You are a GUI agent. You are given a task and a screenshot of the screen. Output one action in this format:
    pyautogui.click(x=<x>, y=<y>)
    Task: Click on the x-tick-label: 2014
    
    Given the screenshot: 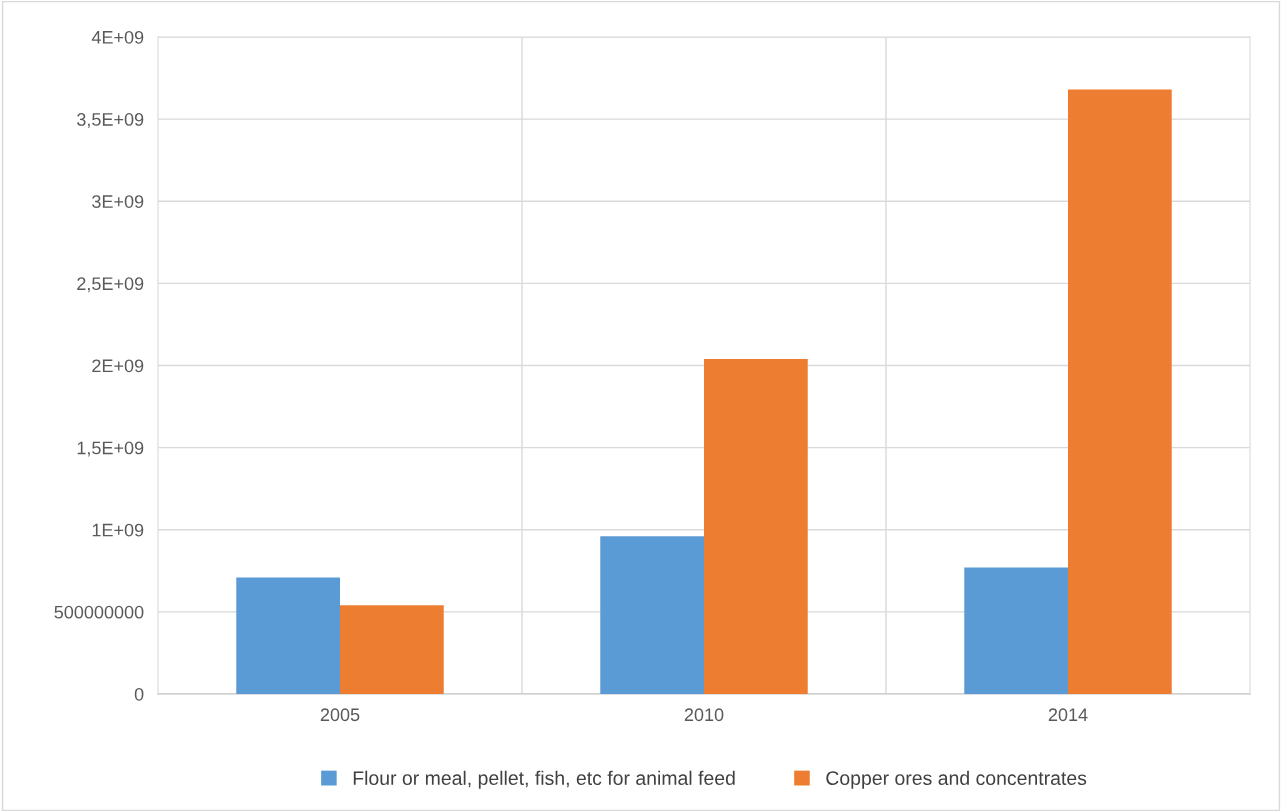 What is the action you would take?
    pyautogui.click(x=1068, y=715)
    